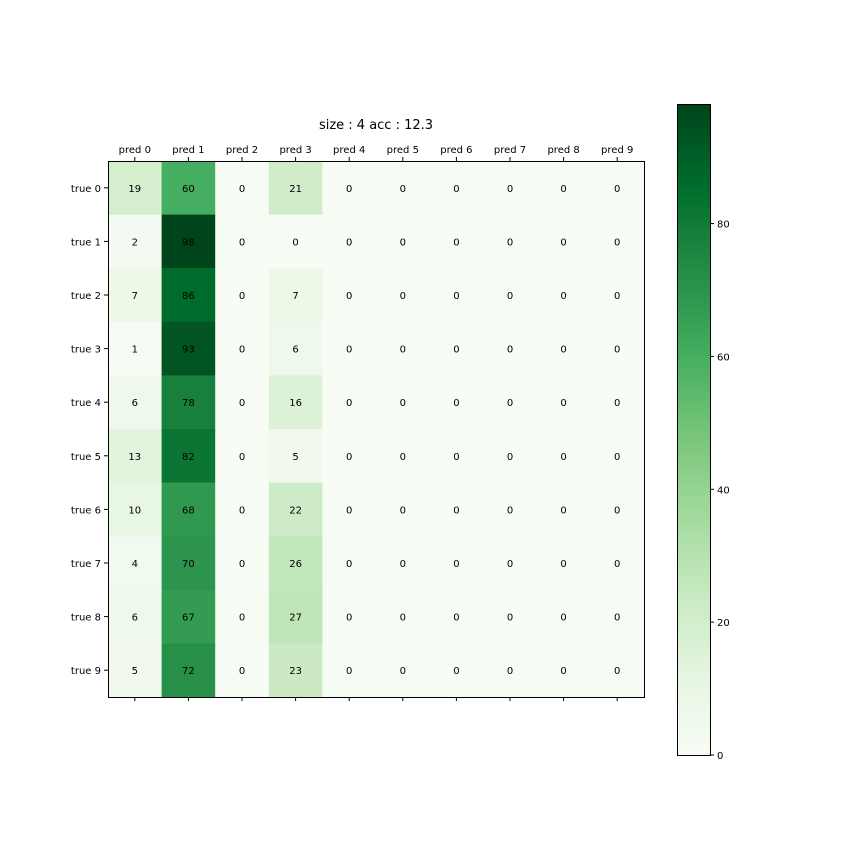 This screenshot has width=864, height=864. What do you see at coordinates (86, 296) in the screenshot?
I see `y-tick-label: true 2` at bounding box center [86, 296].